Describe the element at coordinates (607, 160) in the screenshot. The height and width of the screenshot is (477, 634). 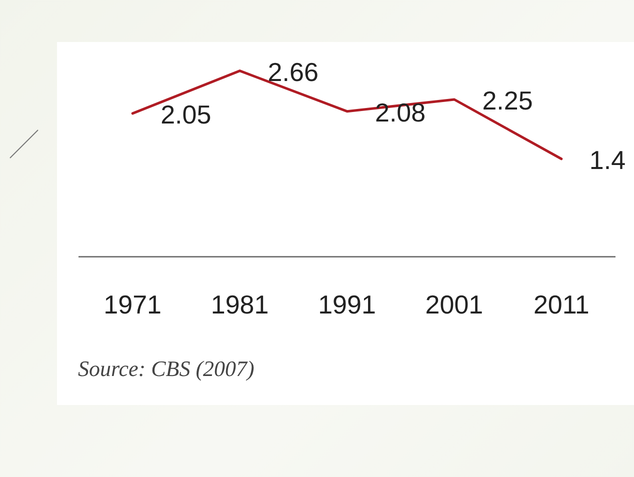
I see `data-label: 1.4` at that location.